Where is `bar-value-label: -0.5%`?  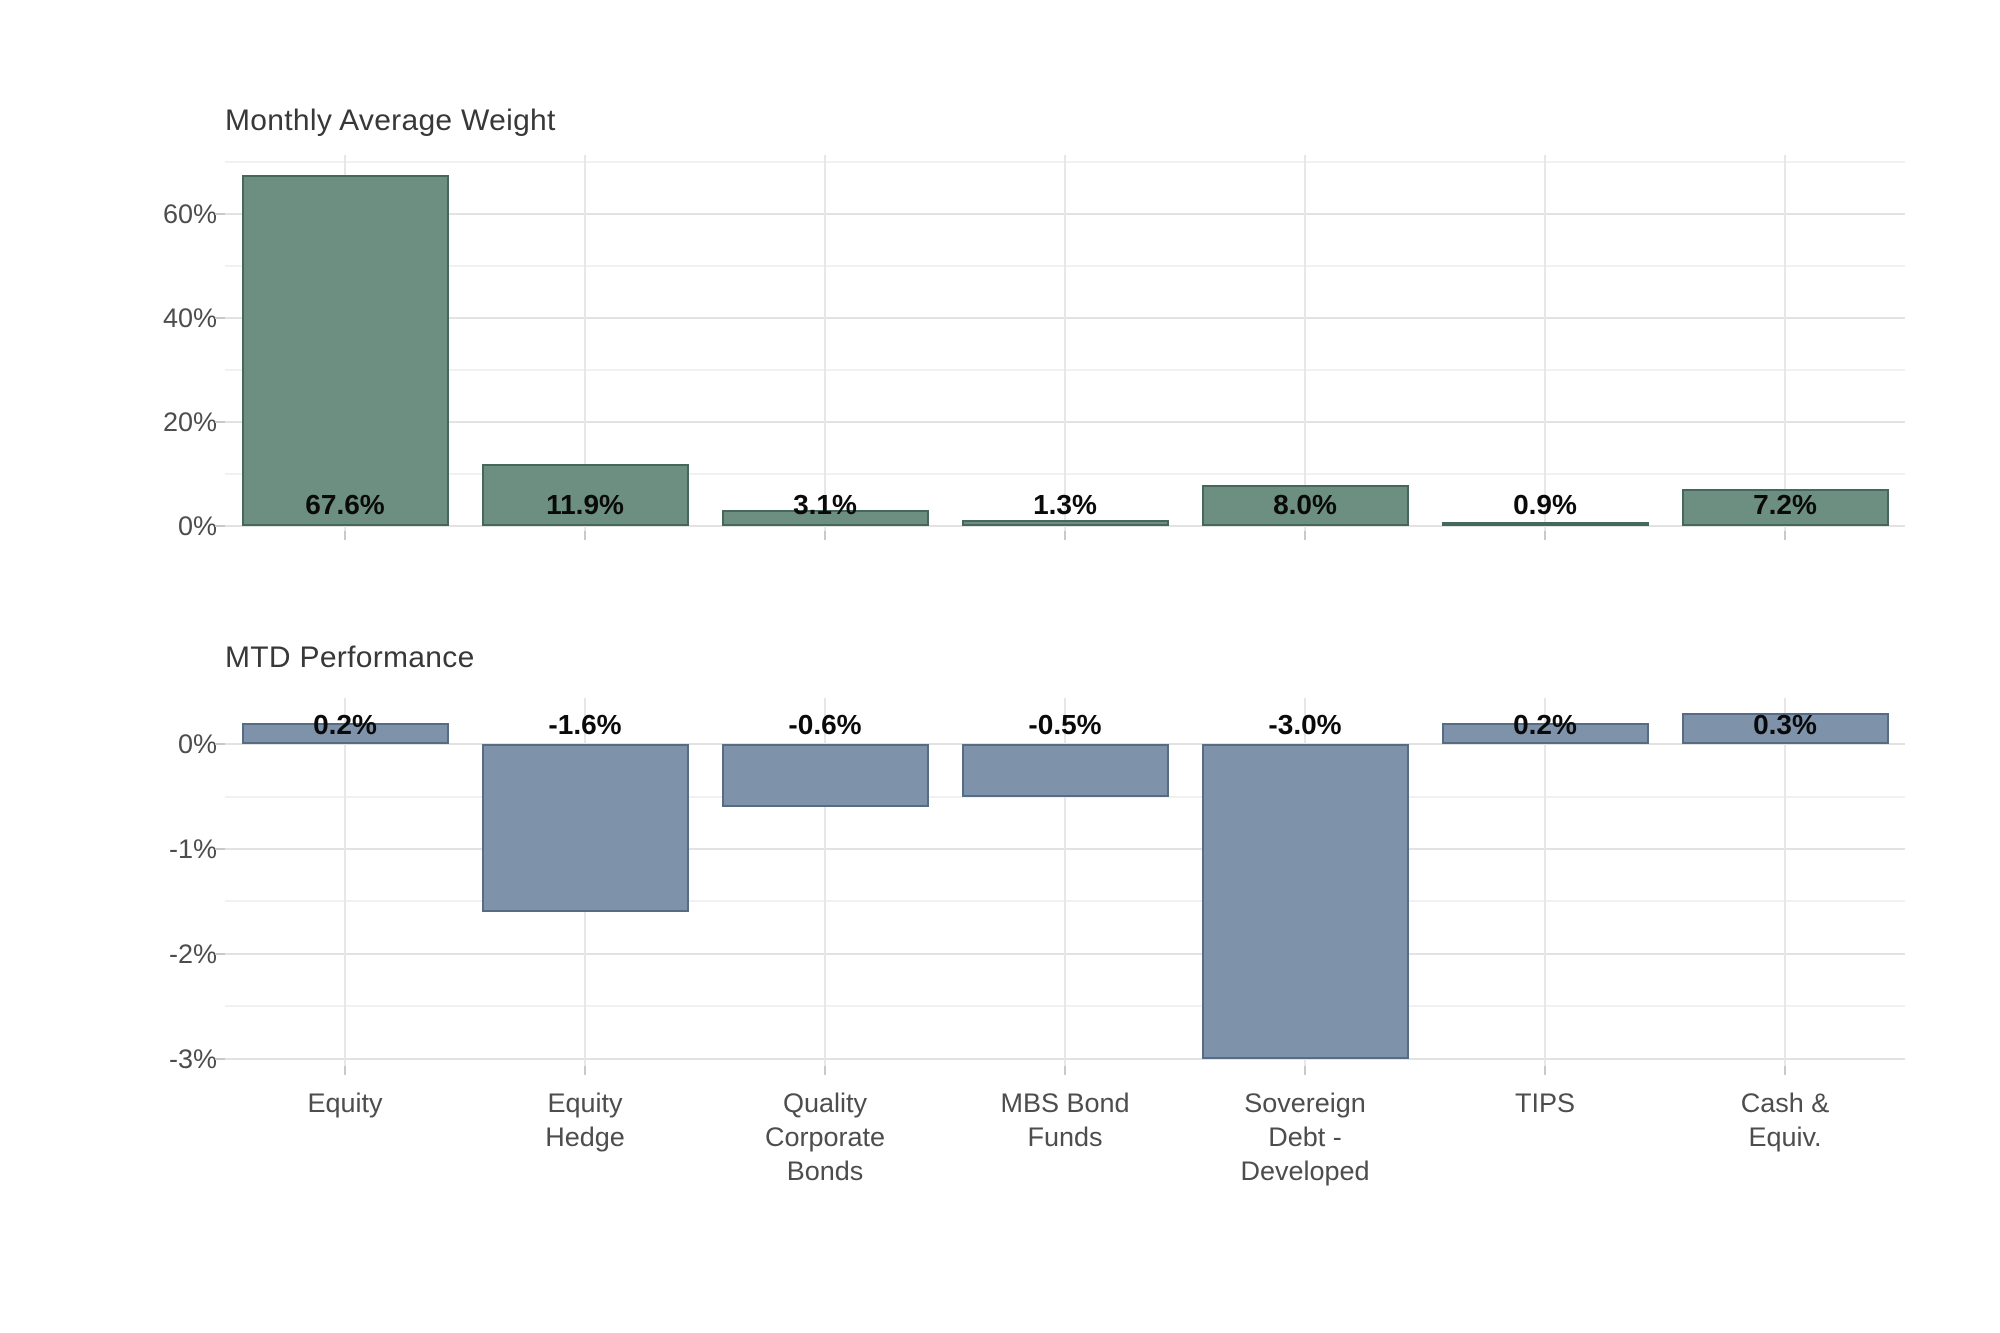 bar-value-label: -0.5% is located at coordinates (1065, 724).